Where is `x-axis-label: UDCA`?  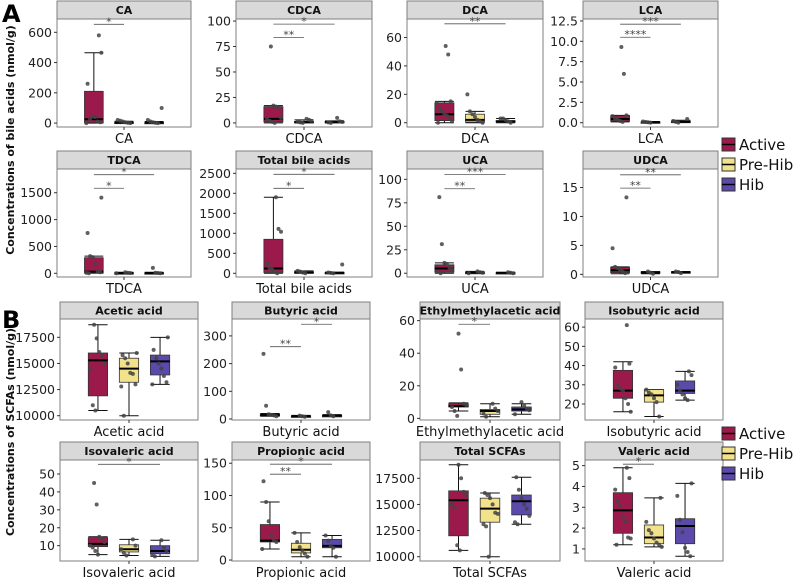 x-axis-label: UDCA is located at coordinates (651, 289).